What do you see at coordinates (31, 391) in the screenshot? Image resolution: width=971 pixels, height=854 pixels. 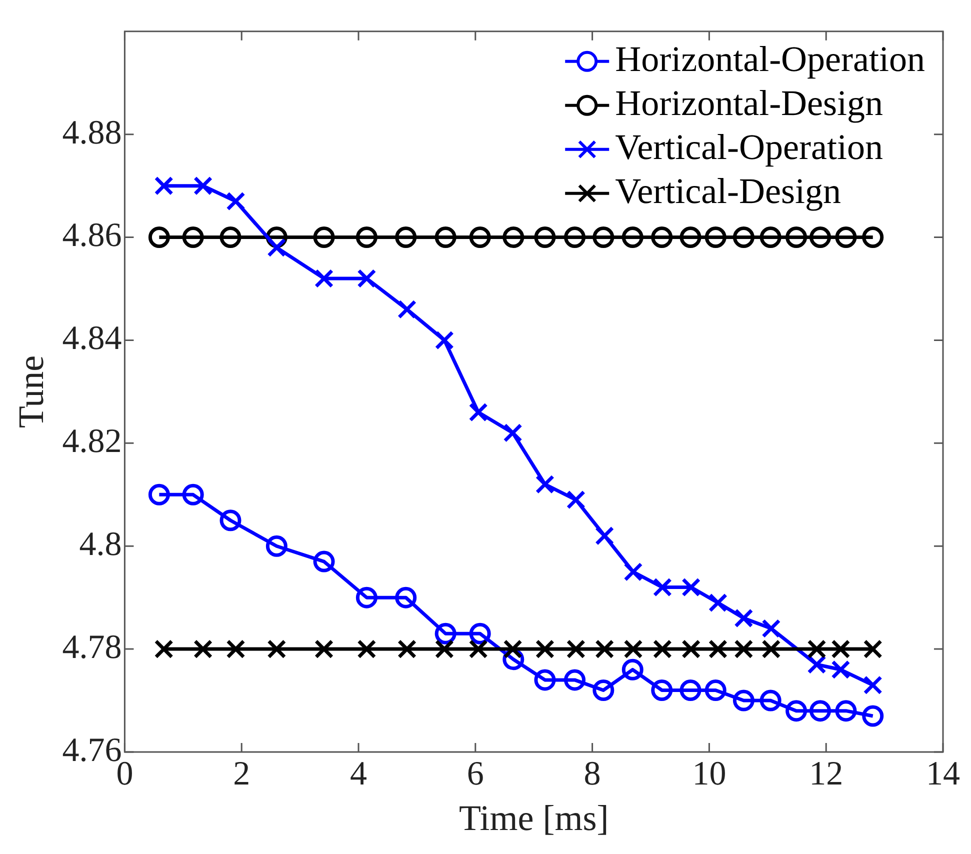 I see `y-axis-title: Tune` at bounding box center [31, 391].